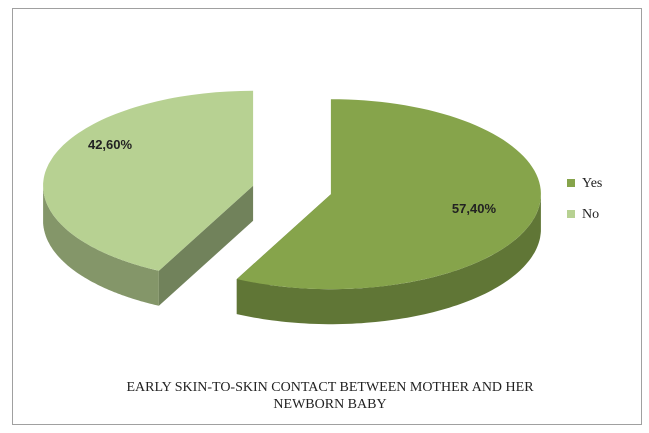 The width and height of the screenshot is (649, 433). I want to click on data-label: 57,40%, so click(474, 208).